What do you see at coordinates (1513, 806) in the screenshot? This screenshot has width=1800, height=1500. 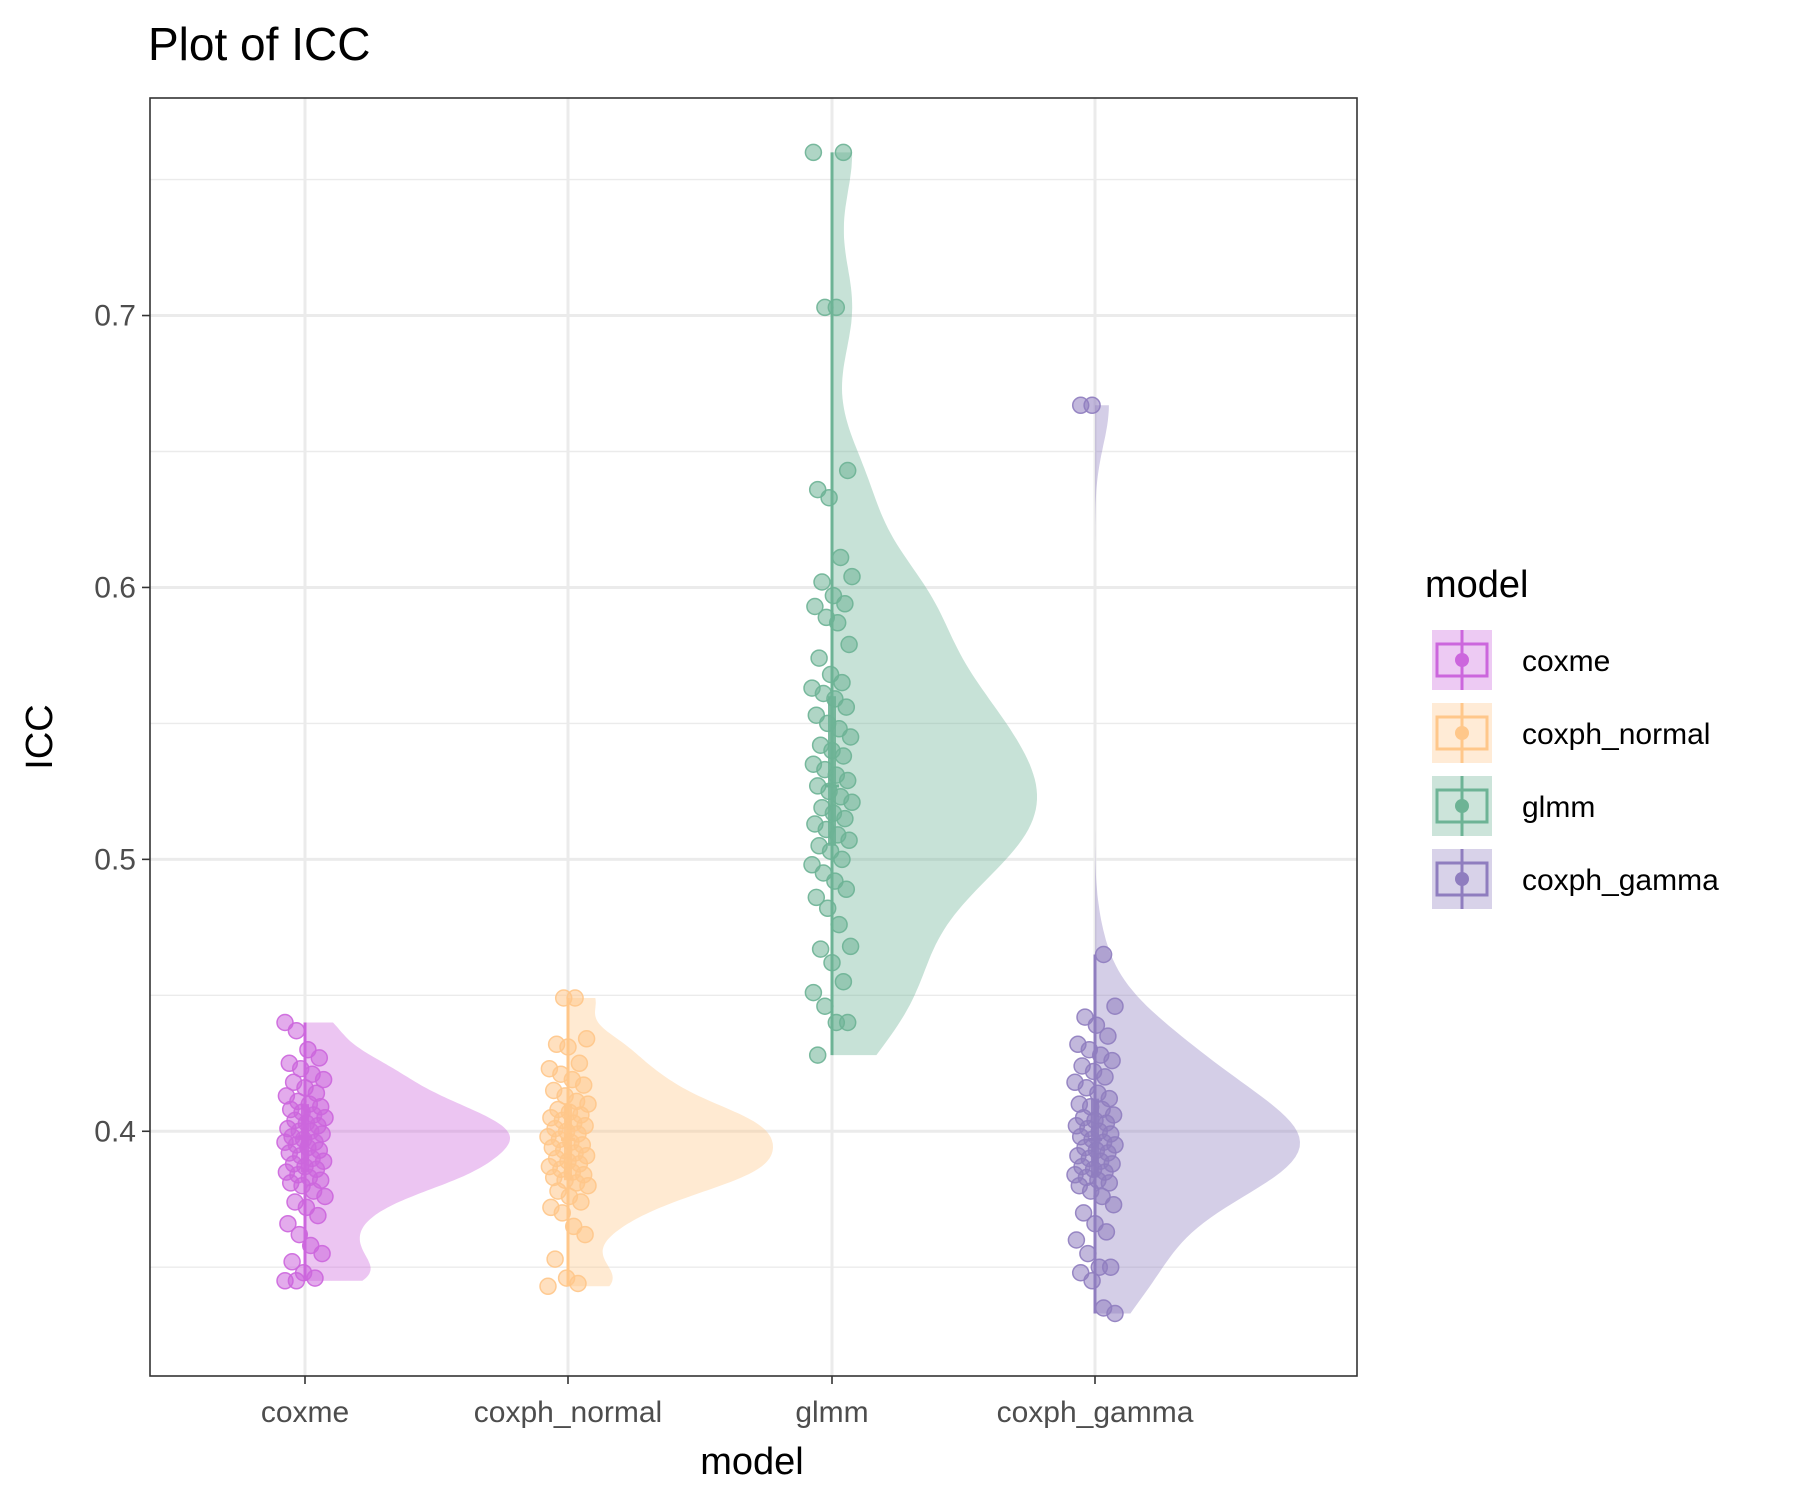 I see `legend-item-glmm: glmm` at bounding box center [1513, 806].